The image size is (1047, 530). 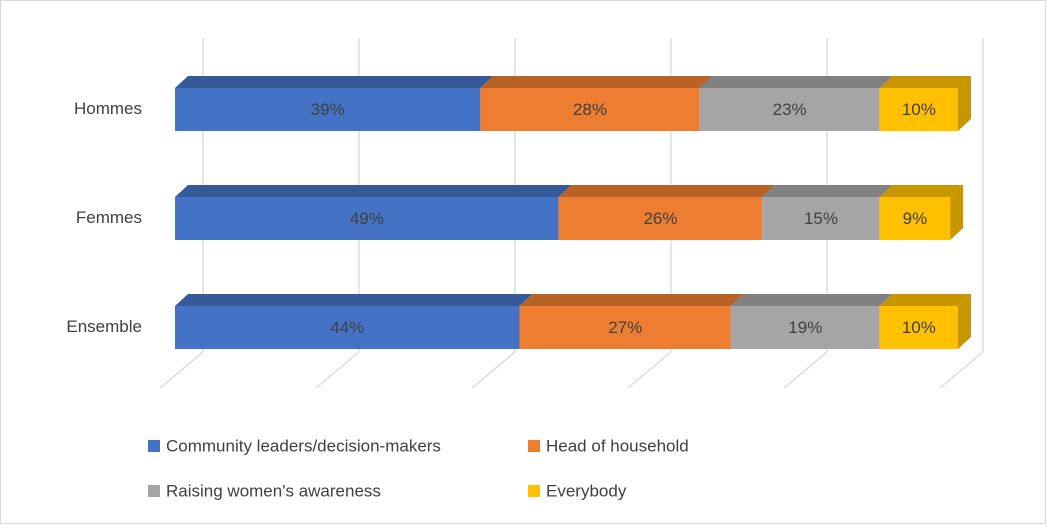 What do you see at coordinates (586, 490) in the screenshot?
I see `legend-label: Everybody` at bounding box center [586, 490].